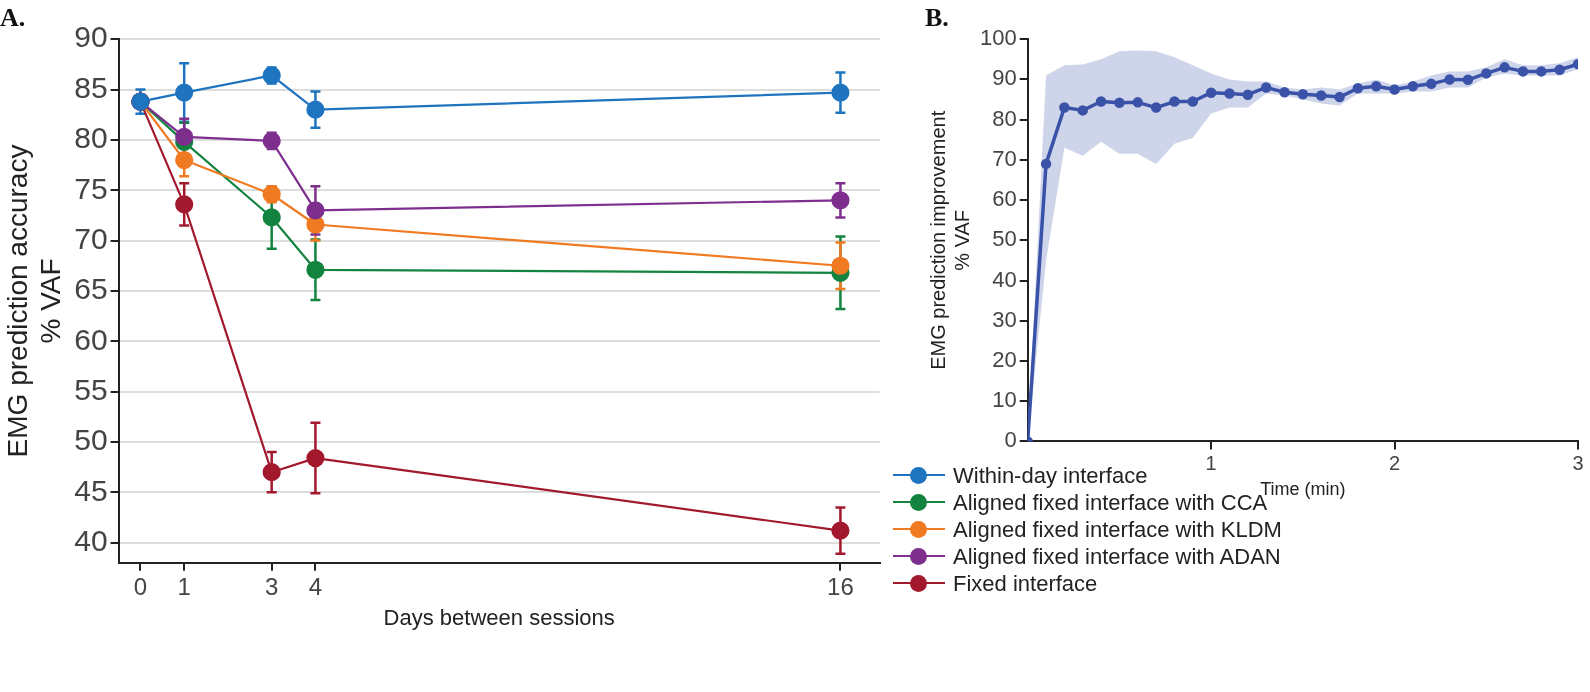 This screenshot has width=1590, height=692. I want to click on y-tick-label: 20, so click(1004, 360).